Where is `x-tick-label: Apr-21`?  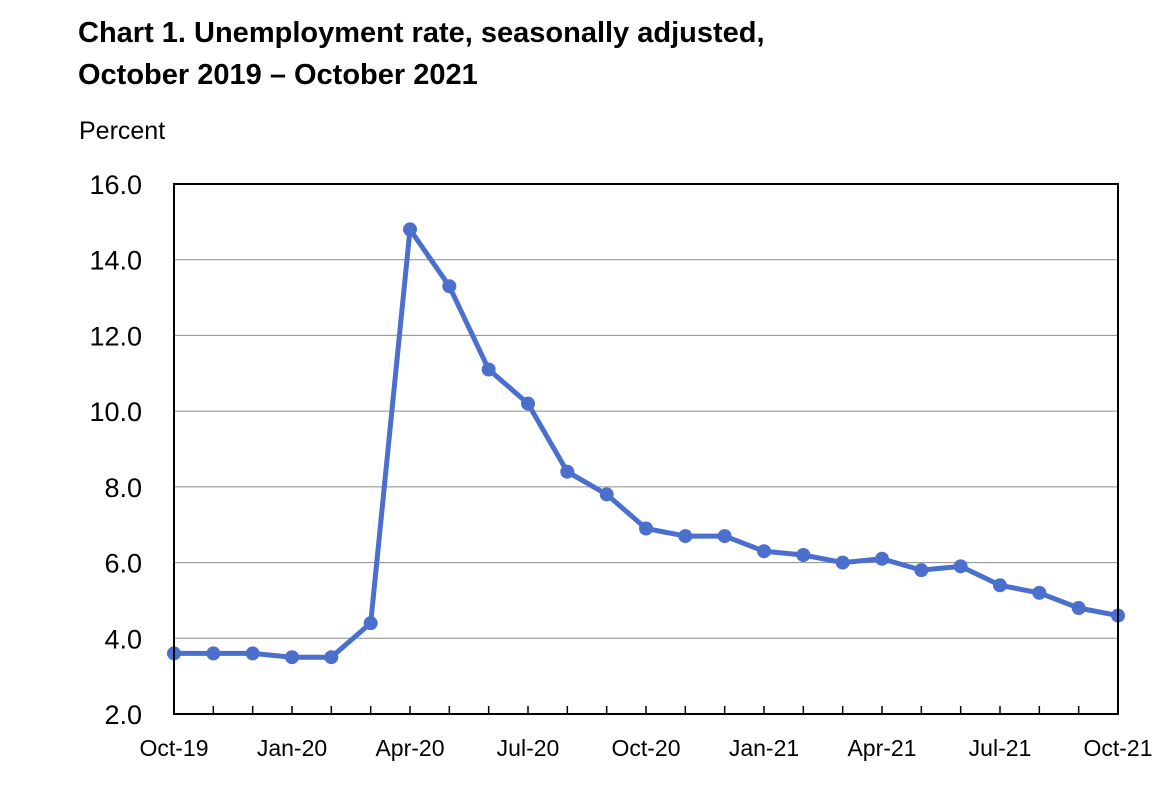 x-tick-label: Apr-21 is located at coordinates (881, 748).